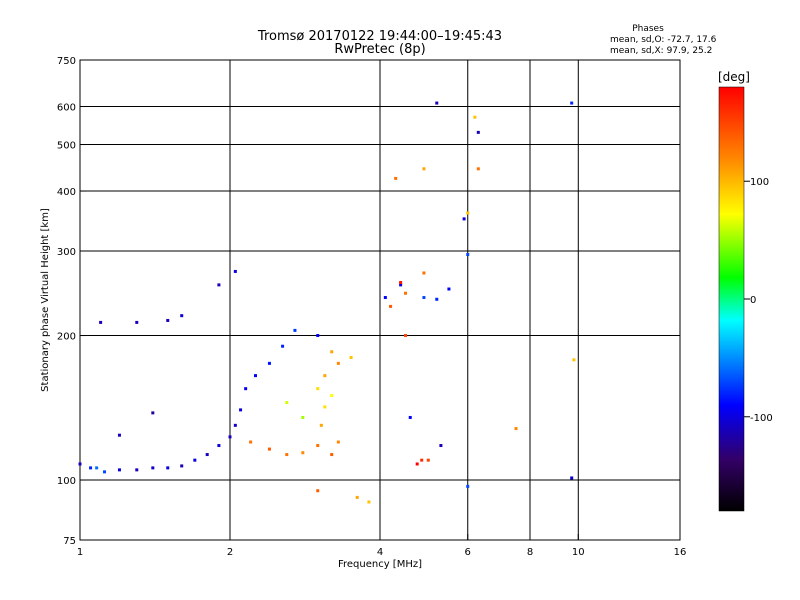  What do you see at coordinates (753, 300) in the screenshot?
I see `colorbar-tick-label: 0` at bounding box center [753, 300].